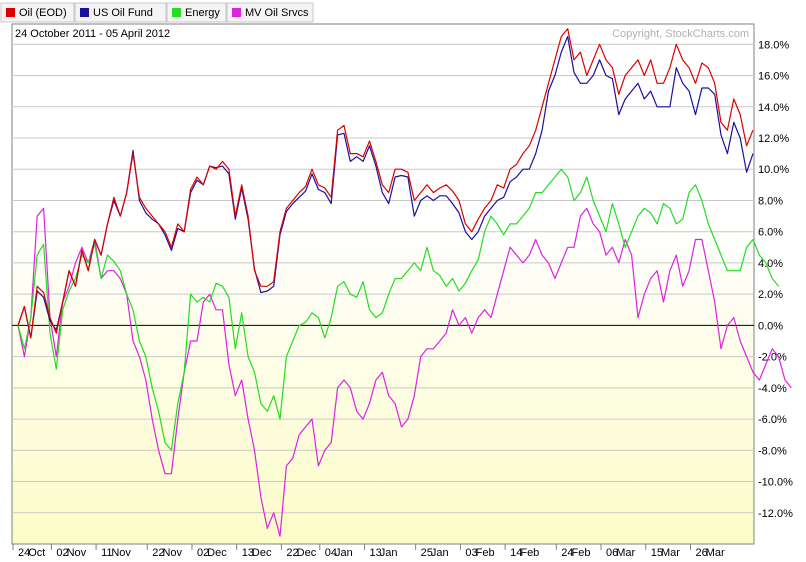 The height and width of the screenshot is (562, 806). What do you see at coordinates (236, 12) in the screenshot?
I see `legend-swatch-mv-oil-srvcs` at bounding box center [236, 12].